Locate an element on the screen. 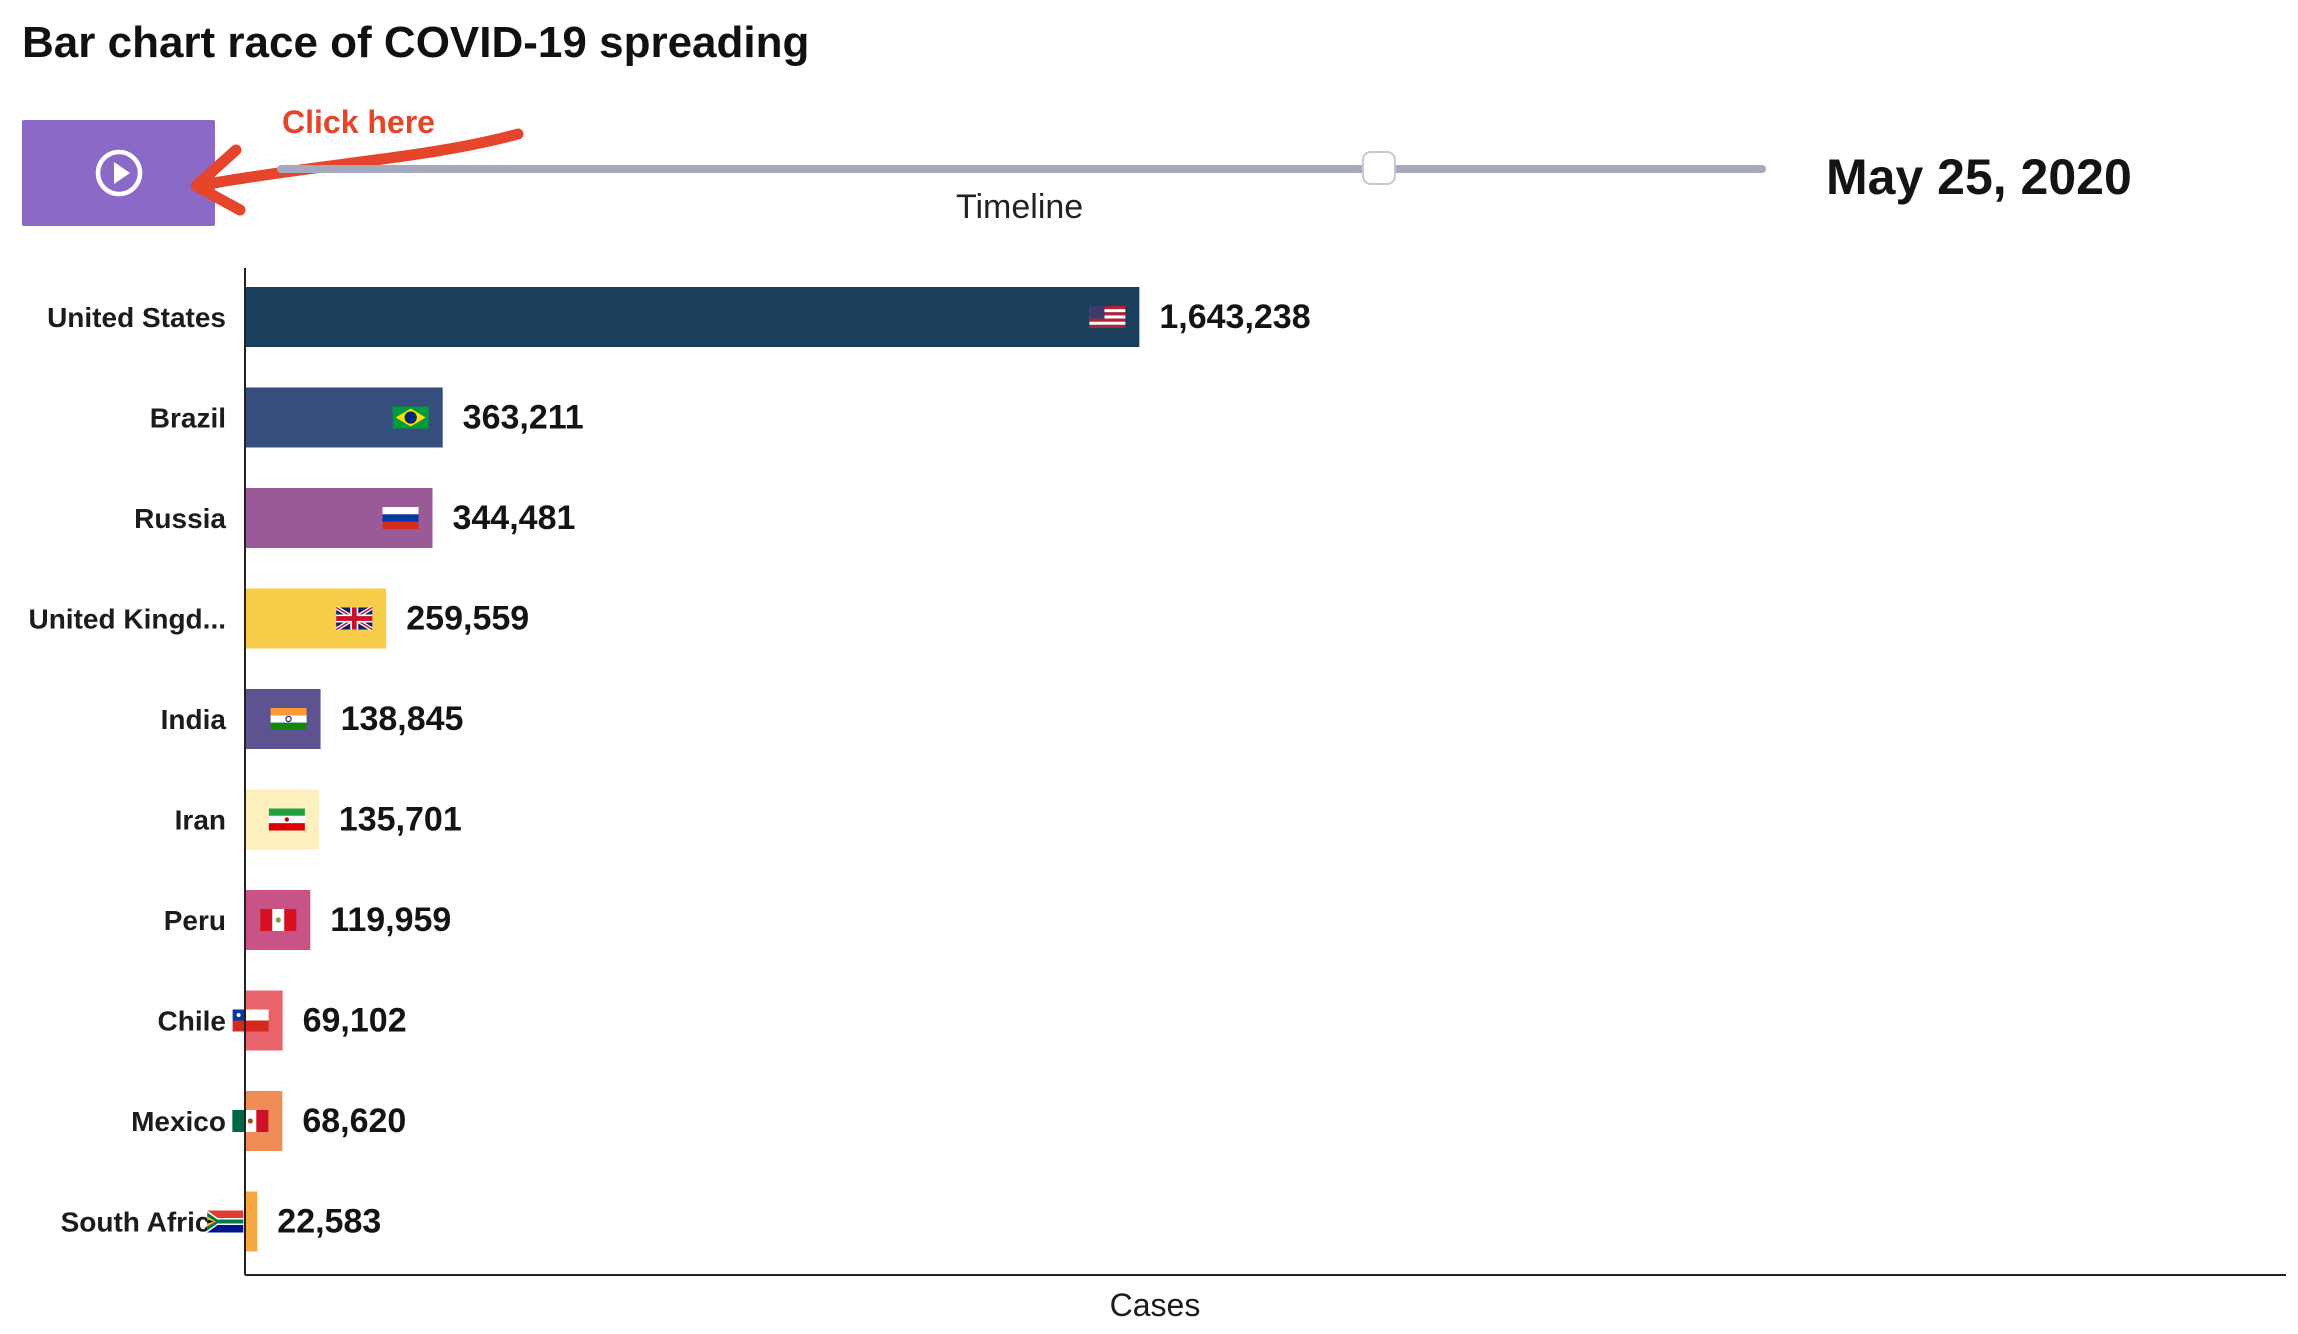  flag-ir-icon is located at coordinates (286, 819).